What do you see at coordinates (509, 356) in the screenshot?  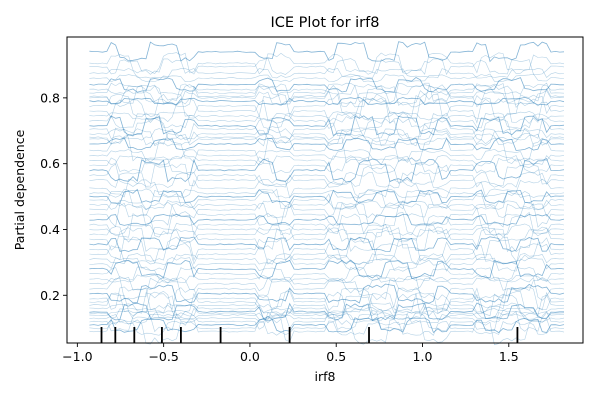 I see `x-tick-label: 1.5` at bounding box center [509, 356].